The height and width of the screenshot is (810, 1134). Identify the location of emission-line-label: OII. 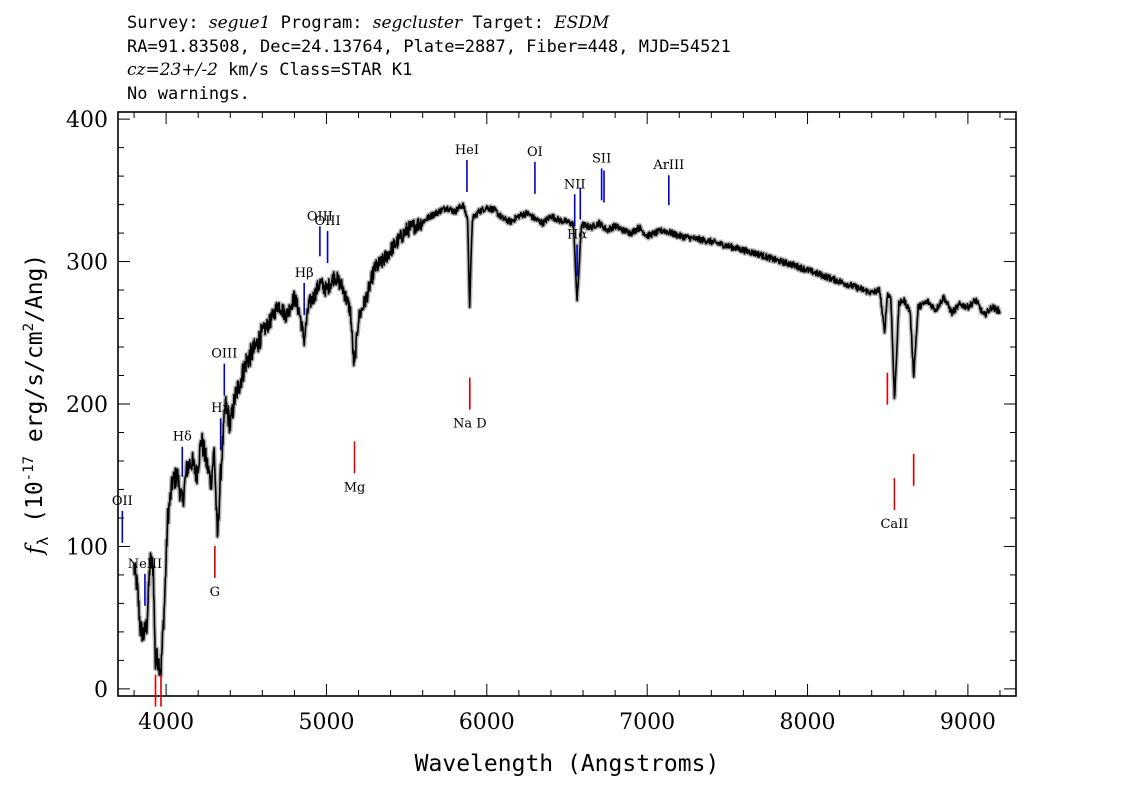
(122, 501).